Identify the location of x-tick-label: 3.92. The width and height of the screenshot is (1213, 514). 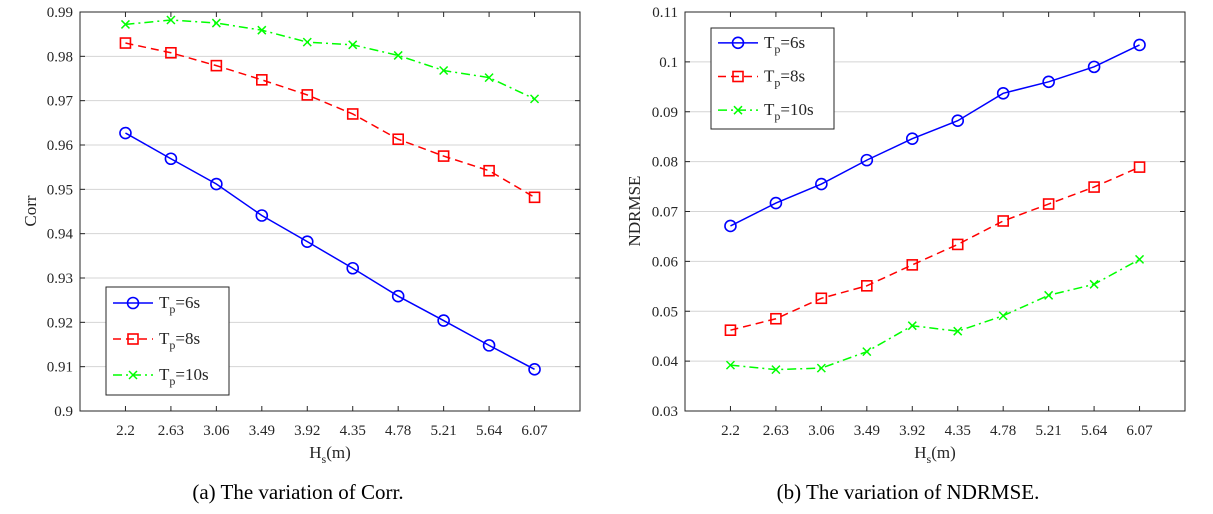
(307, 431).